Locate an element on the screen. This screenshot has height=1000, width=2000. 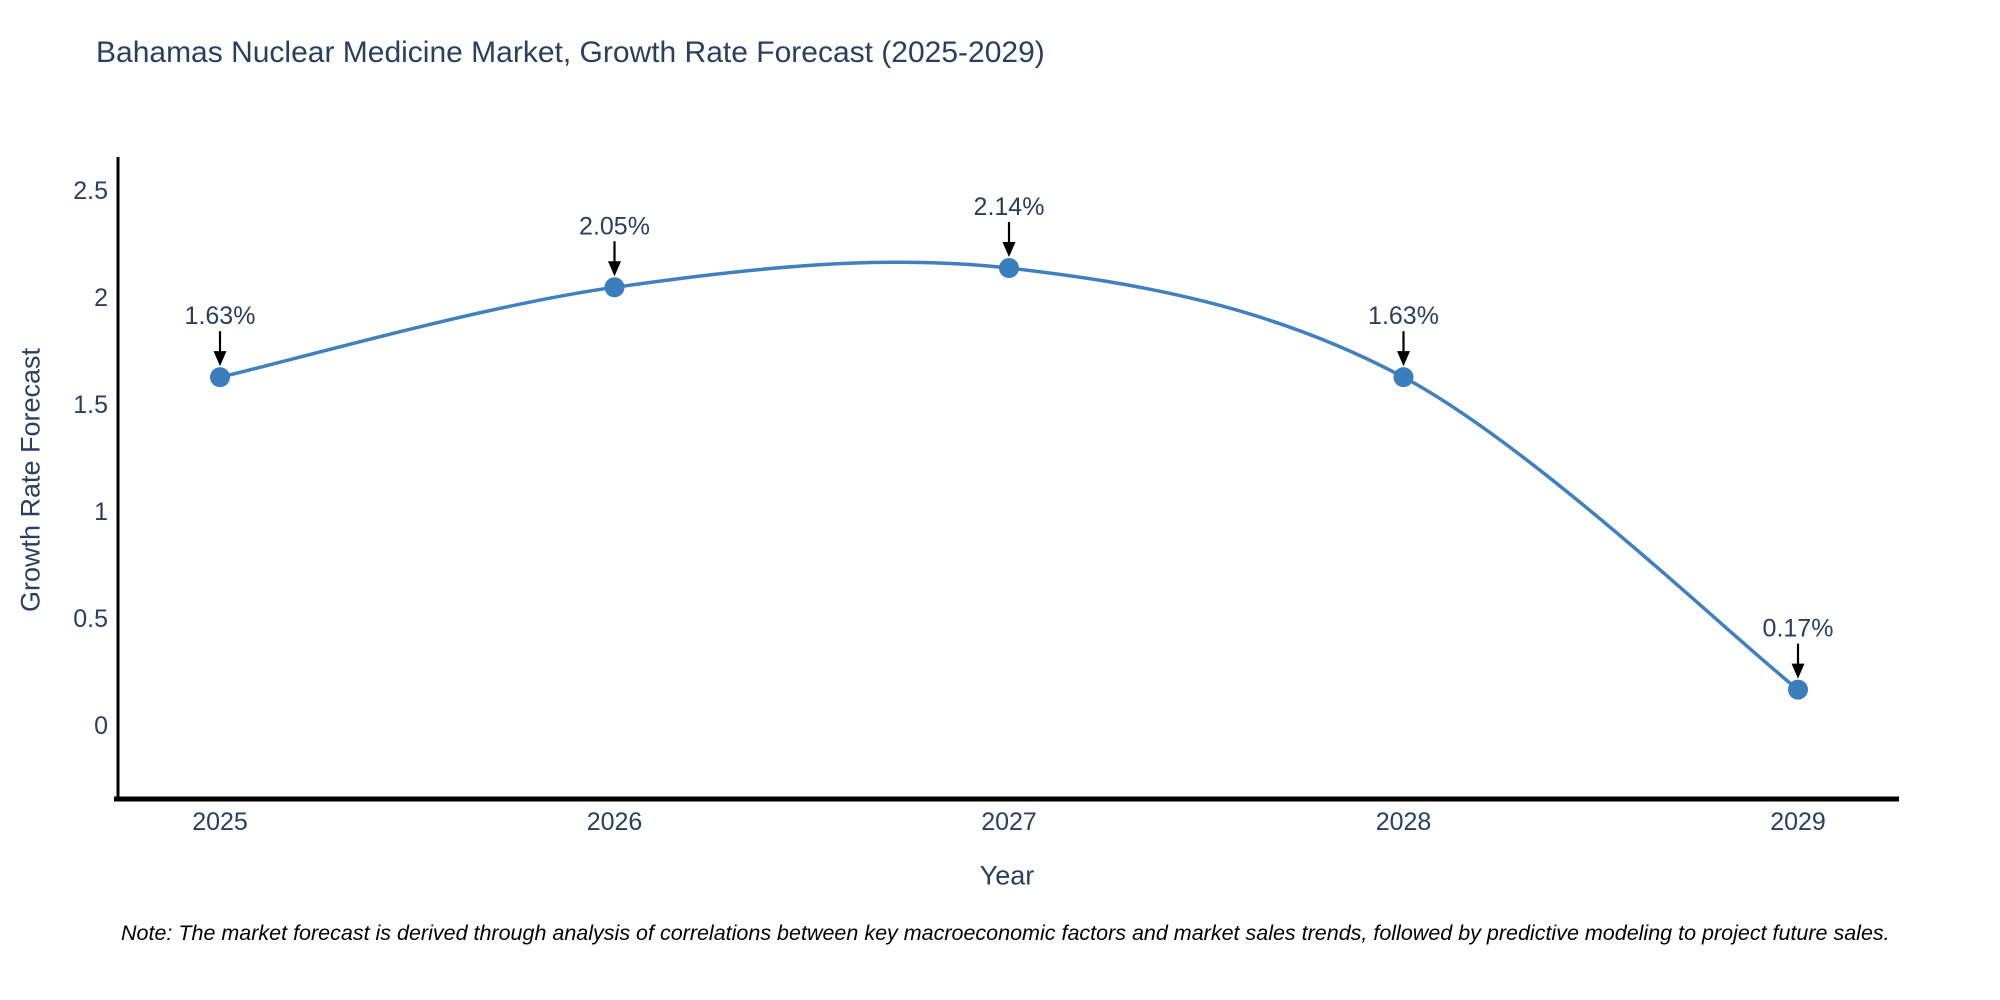
y-tick-label-2: 2 is located at coordinates (101, 298).